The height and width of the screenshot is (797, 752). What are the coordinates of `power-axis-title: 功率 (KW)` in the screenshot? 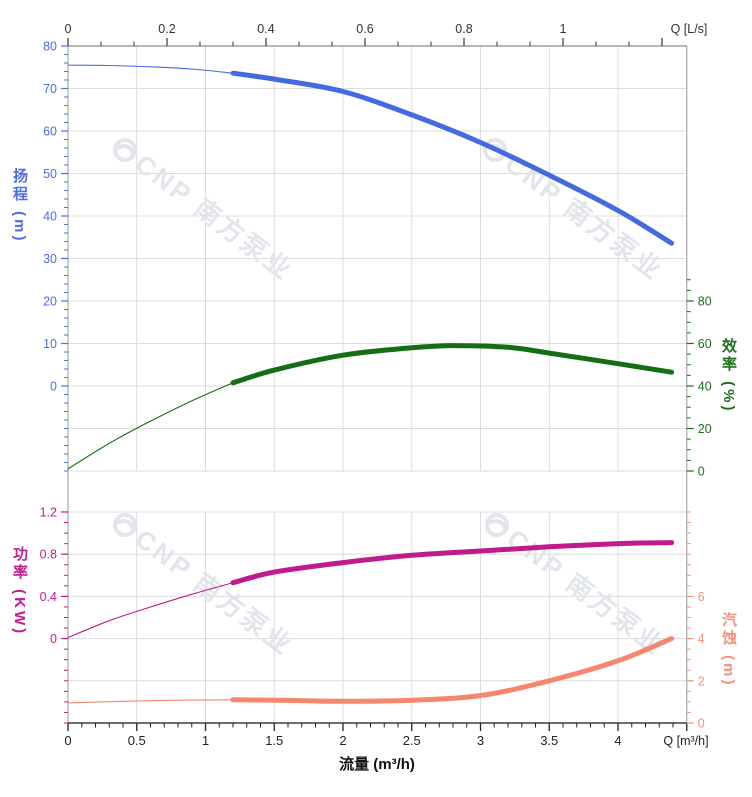 It's located at (19, 591).